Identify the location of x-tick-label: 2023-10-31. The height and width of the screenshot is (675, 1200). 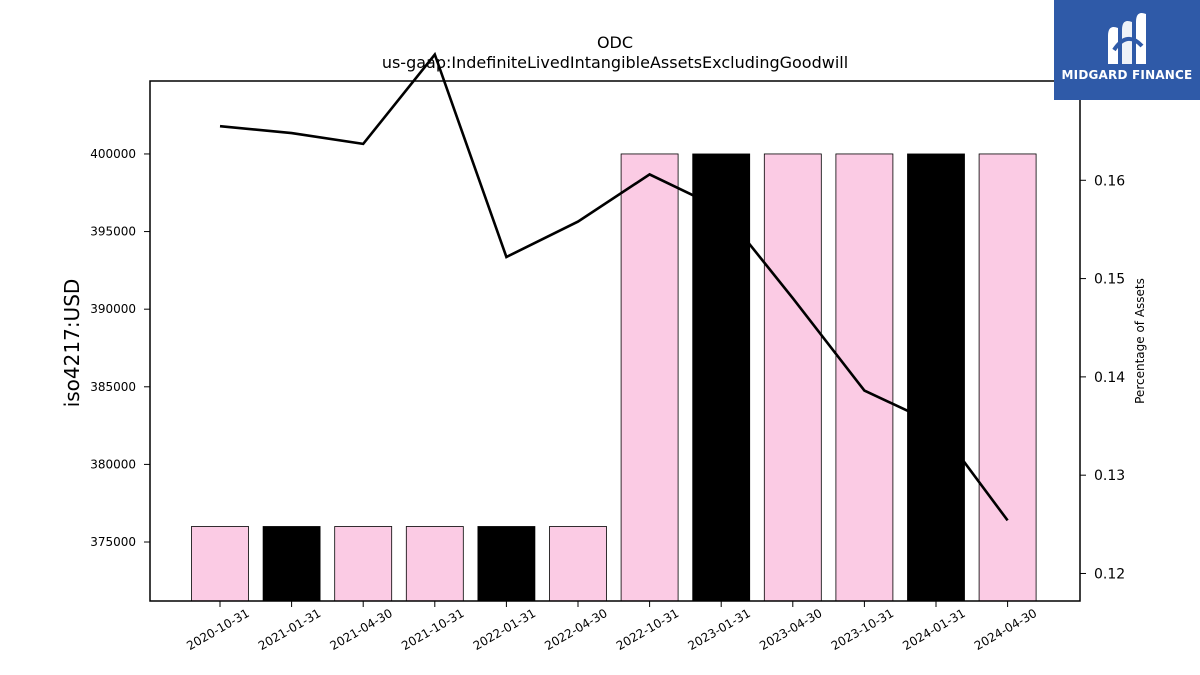
(862, 629).